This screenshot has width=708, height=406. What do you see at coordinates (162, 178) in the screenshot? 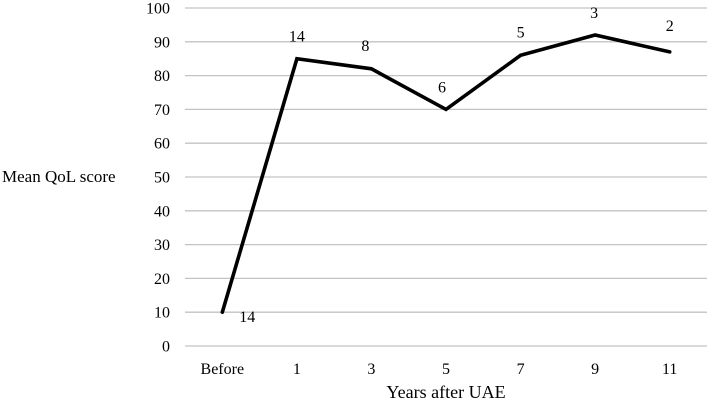
I see `y-tick-label: 50` at bounding box center [162, 178].